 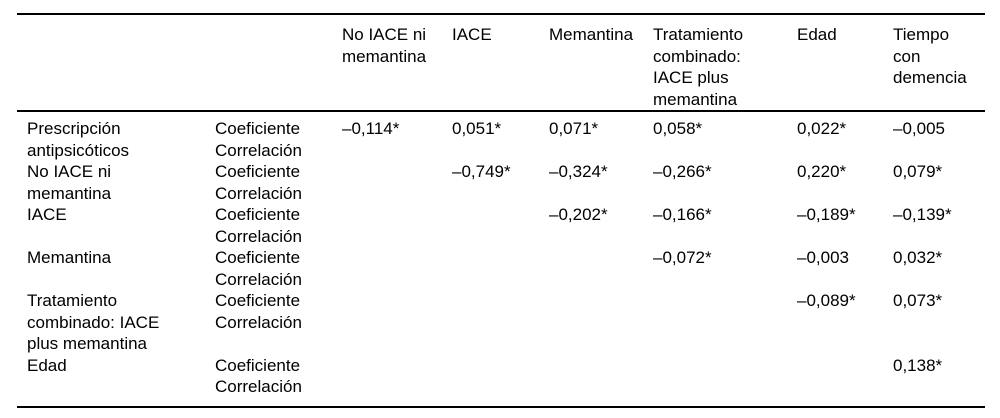 What do you see at coordinates (591, 34) in the screenshot?
I see `column-header-memantina: Memantina` at bounding box center [591, 34].